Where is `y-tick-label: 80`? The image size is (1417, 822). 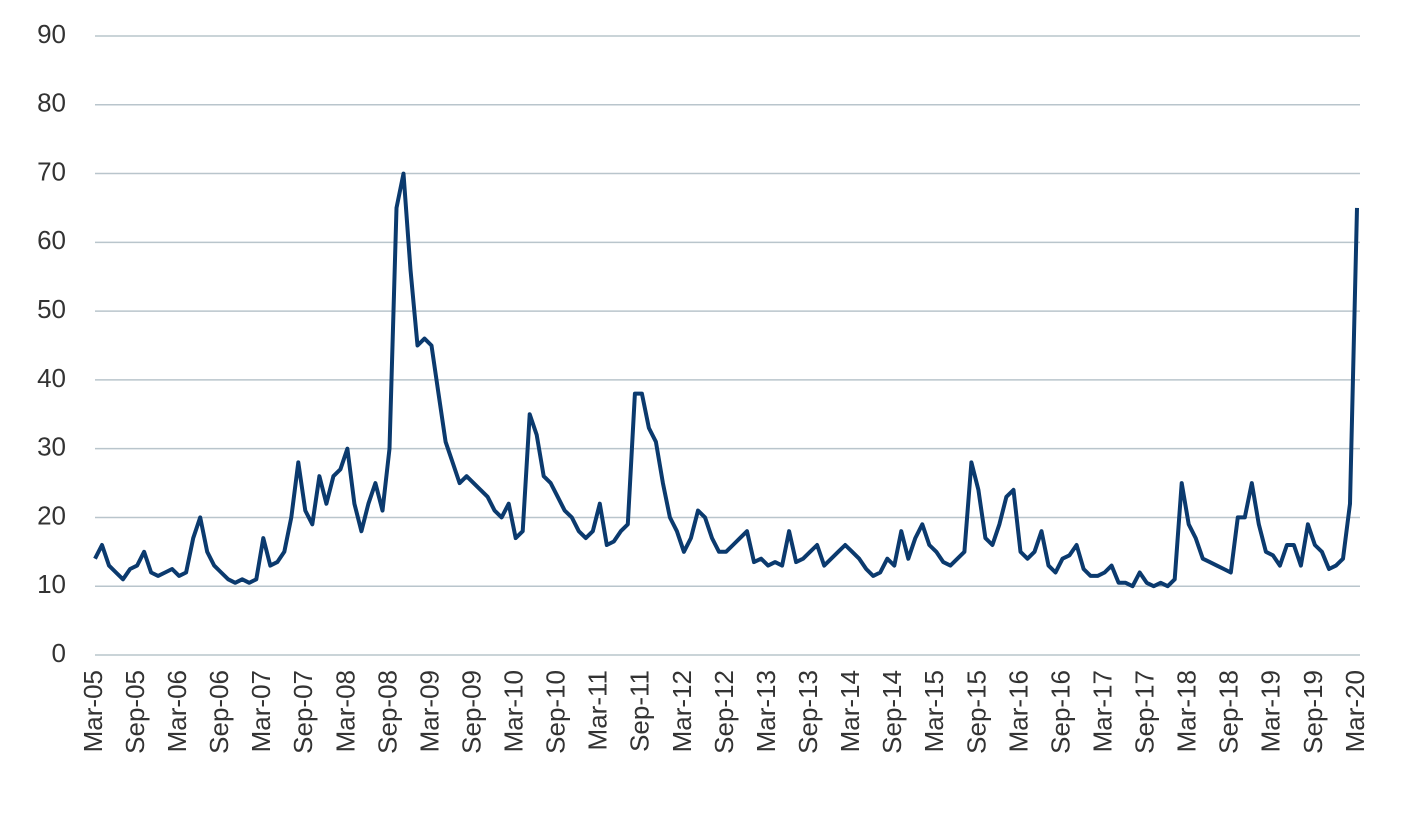 y-tick-label: 80 is located at coordinates (51, 103).